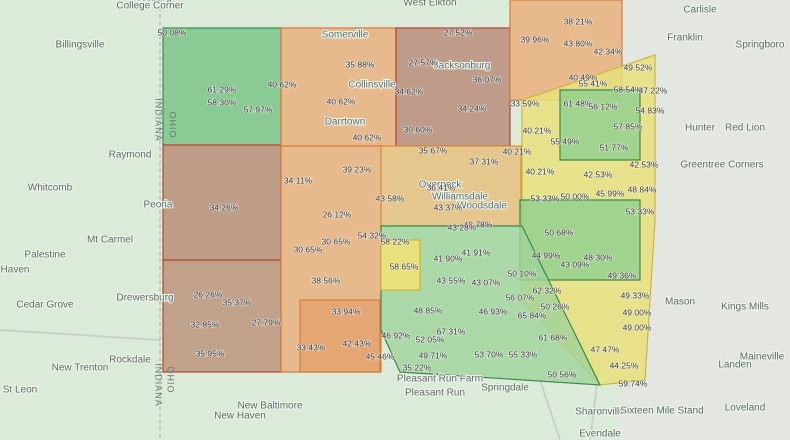 The height and width of the screenshot is (440, 790). What do you see at coordinates (390, 198) in the screenshot?
I see `precinct-label: 43.58%` at bounding box center [390, 198].